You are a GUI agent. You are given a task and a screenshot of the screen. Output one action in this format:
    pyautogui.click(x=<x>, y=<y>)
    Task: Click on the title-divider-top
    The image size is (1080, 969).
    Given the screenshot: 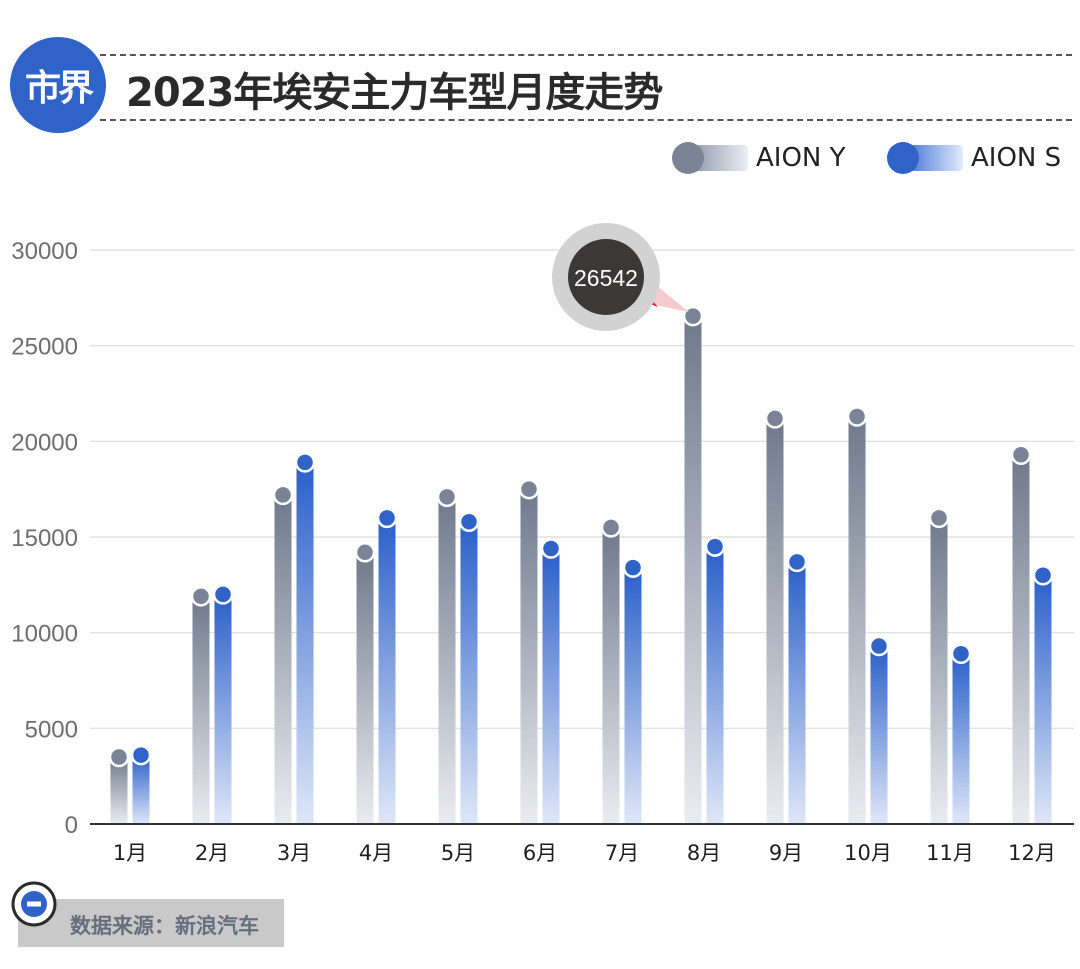 What is the action you would take?
    pyautogui.click(x=586, y=55)
    